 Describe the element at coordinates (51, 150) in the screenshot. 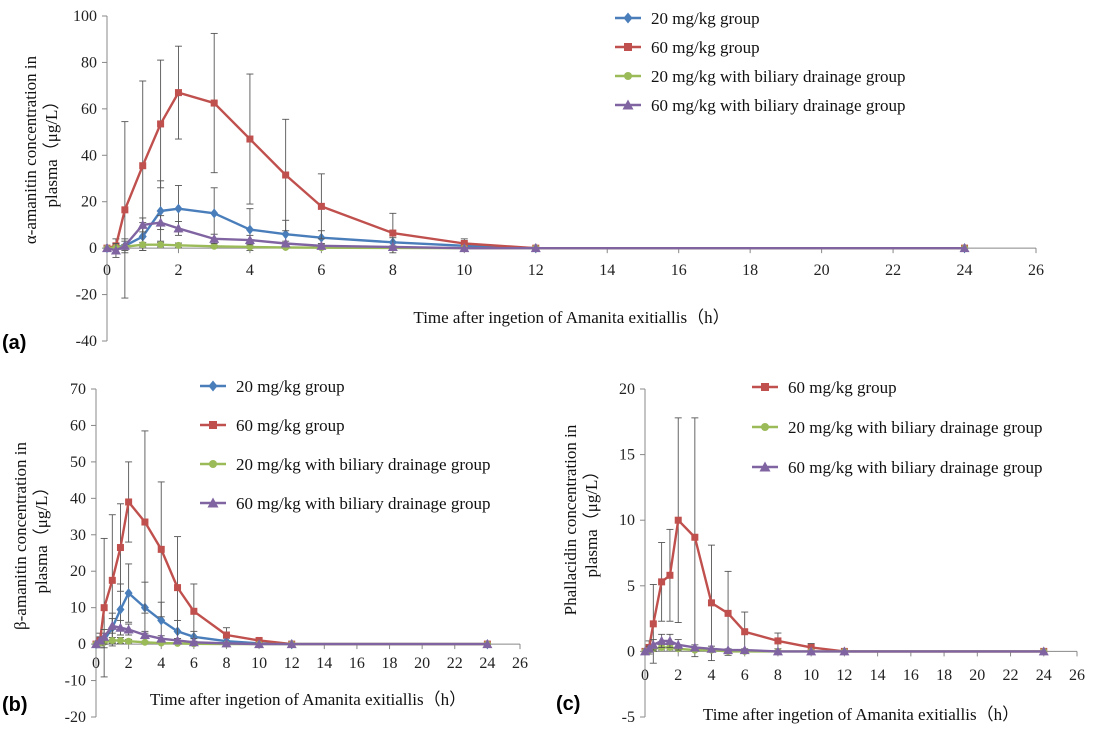

I see `y-axis-label-line: plasma（μg/L）` at that location.